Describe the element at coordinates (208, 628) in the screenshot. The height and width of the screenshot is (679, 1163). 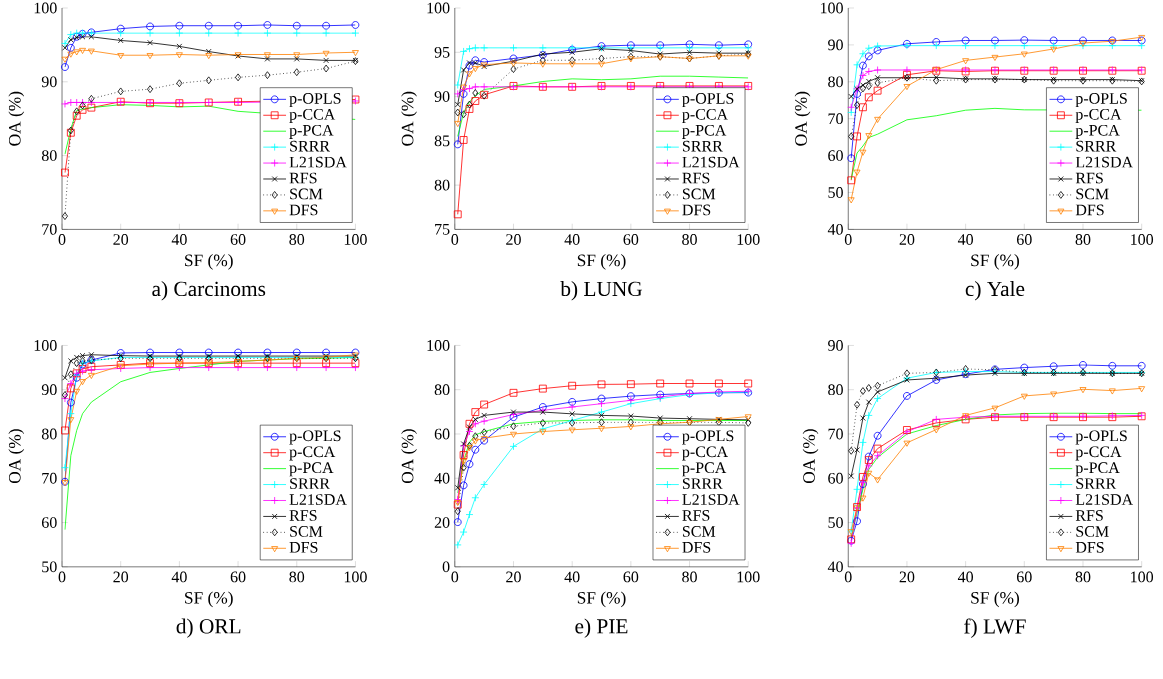
I see `text: d) ORL` at that location.